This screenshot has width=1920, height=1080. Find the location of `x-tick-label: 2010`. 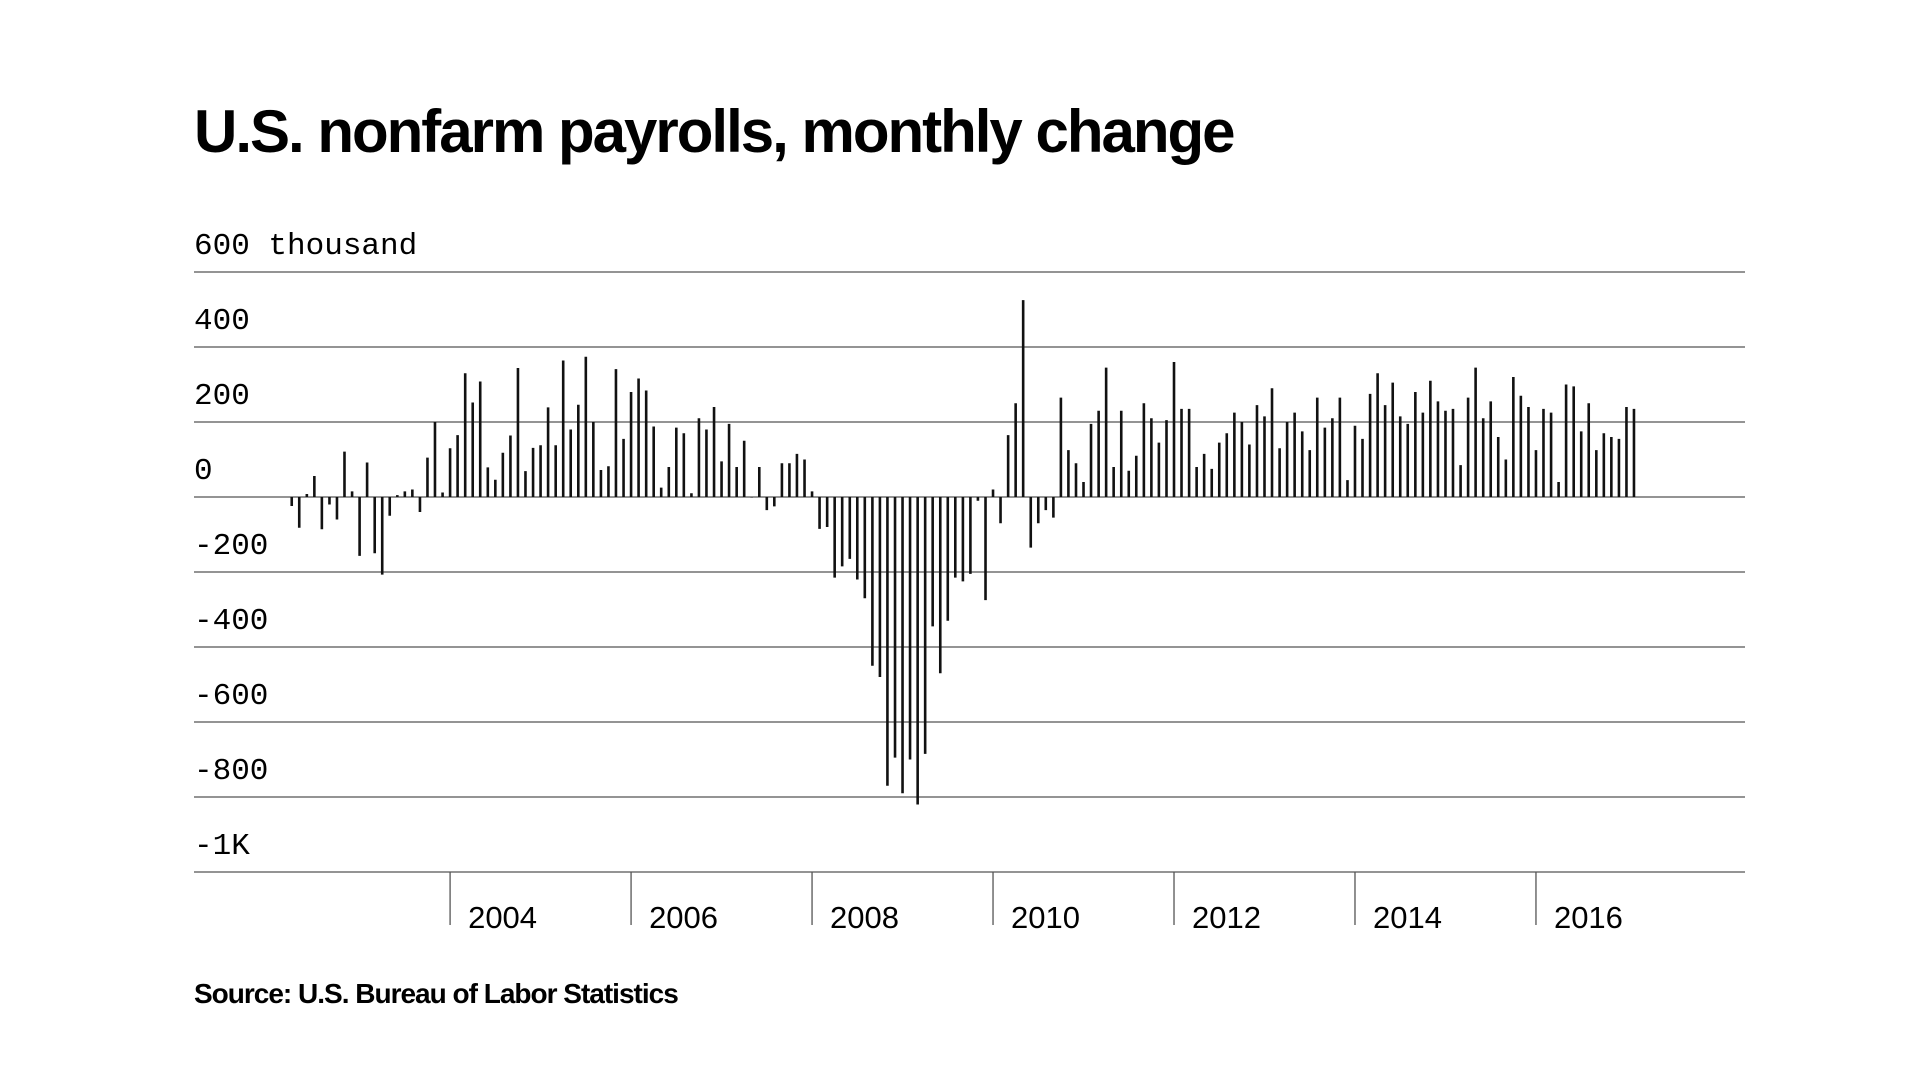

x-tick-label: 2010 is located at coordinates (1045, 917).